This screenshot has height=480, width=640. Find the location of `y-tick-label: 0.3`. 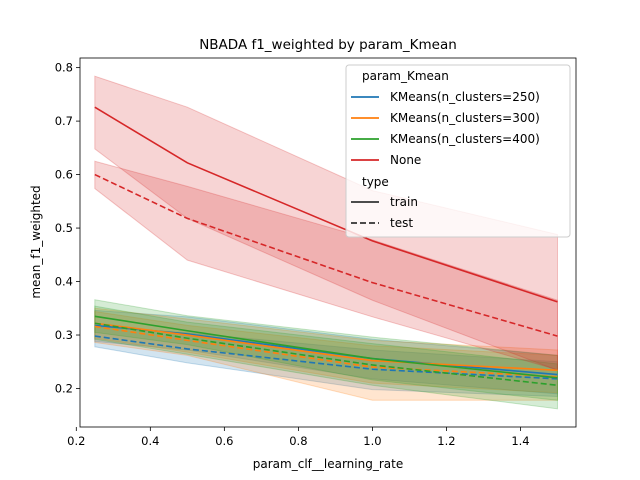

y-tick-label: 0.3 is located at coordinates (64, 335).